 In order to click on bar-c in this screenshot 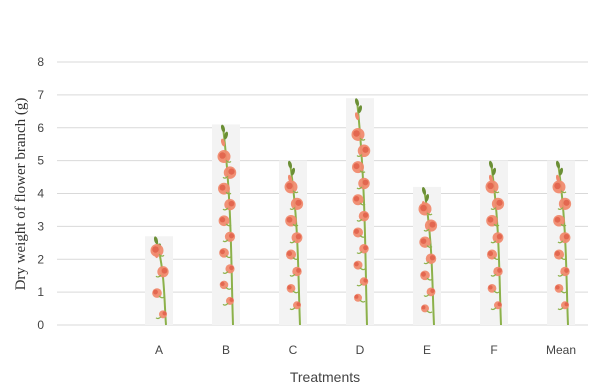, I will do `click(293, 243)`.